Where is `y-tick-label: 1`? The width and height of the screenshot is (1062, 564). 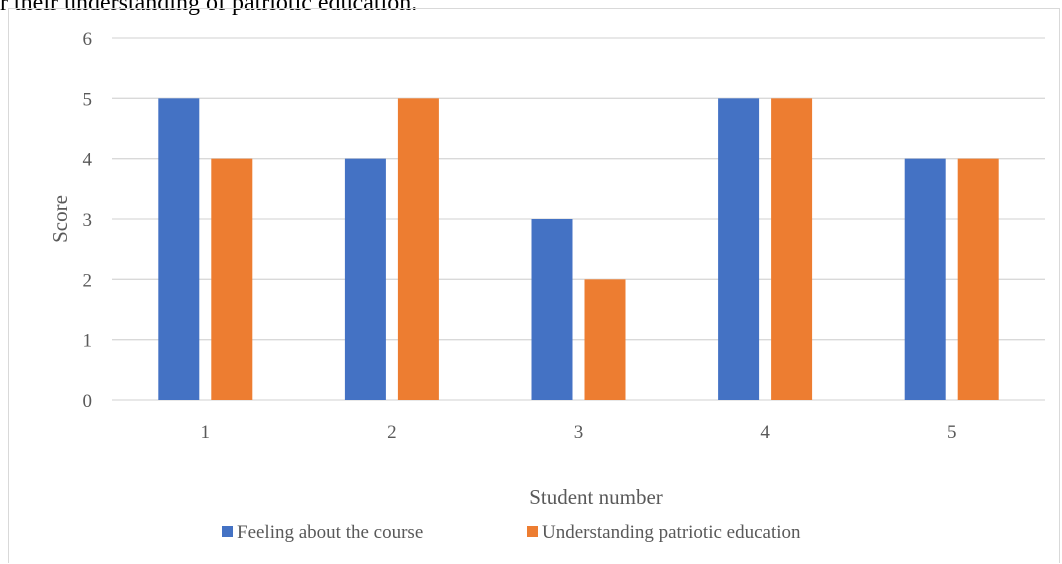
y-tick-label: 1 is located at coordinates (88, 341).